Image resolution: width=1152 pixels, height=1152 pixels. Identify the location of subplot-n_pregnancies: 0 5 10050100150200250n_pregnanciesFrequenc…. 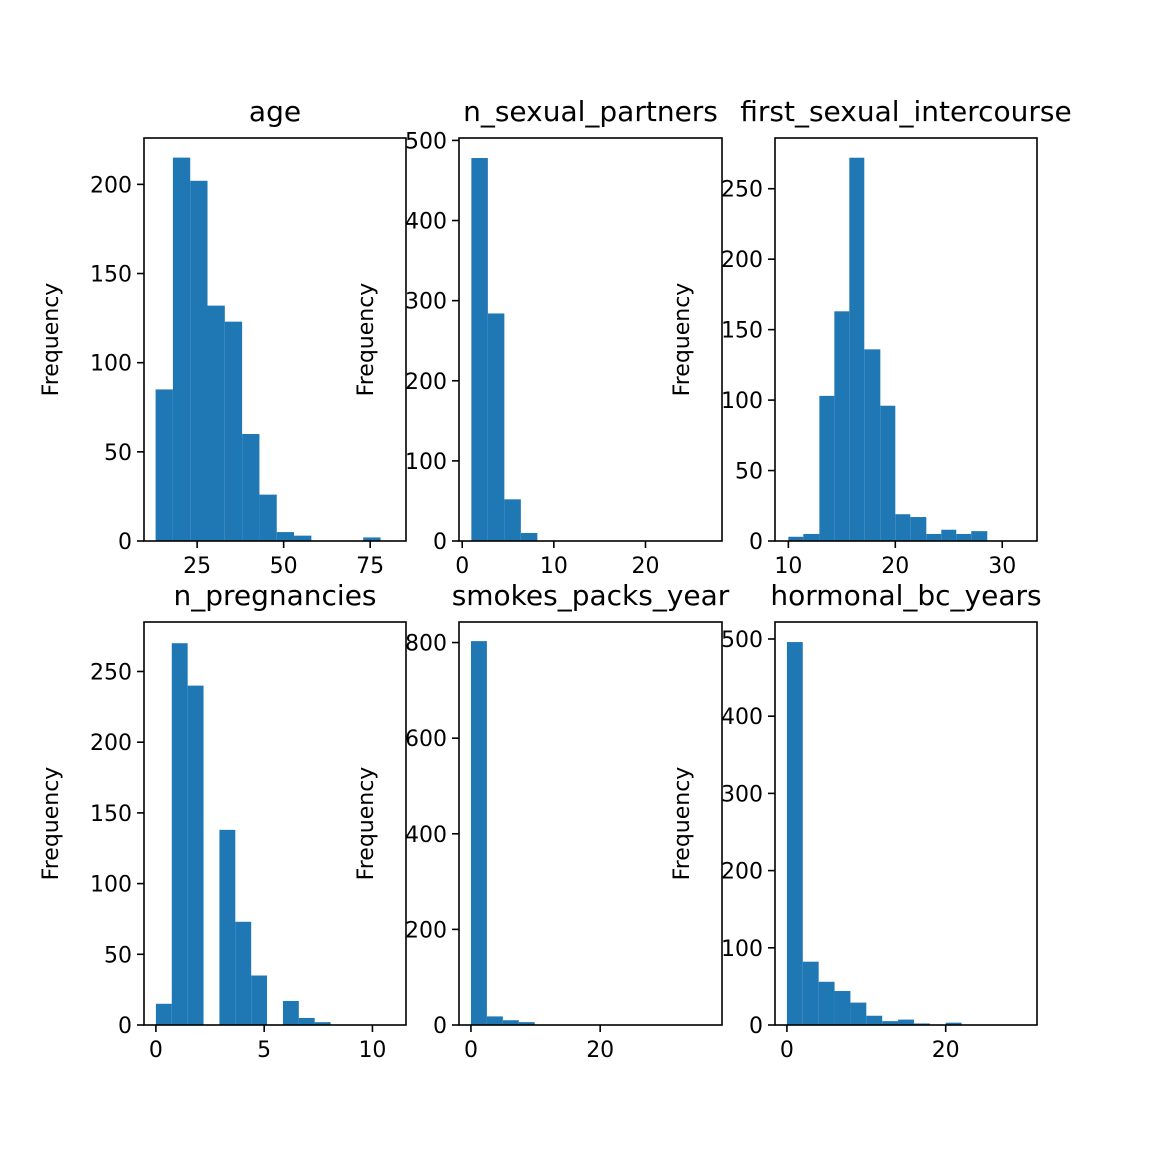
(223, 821).